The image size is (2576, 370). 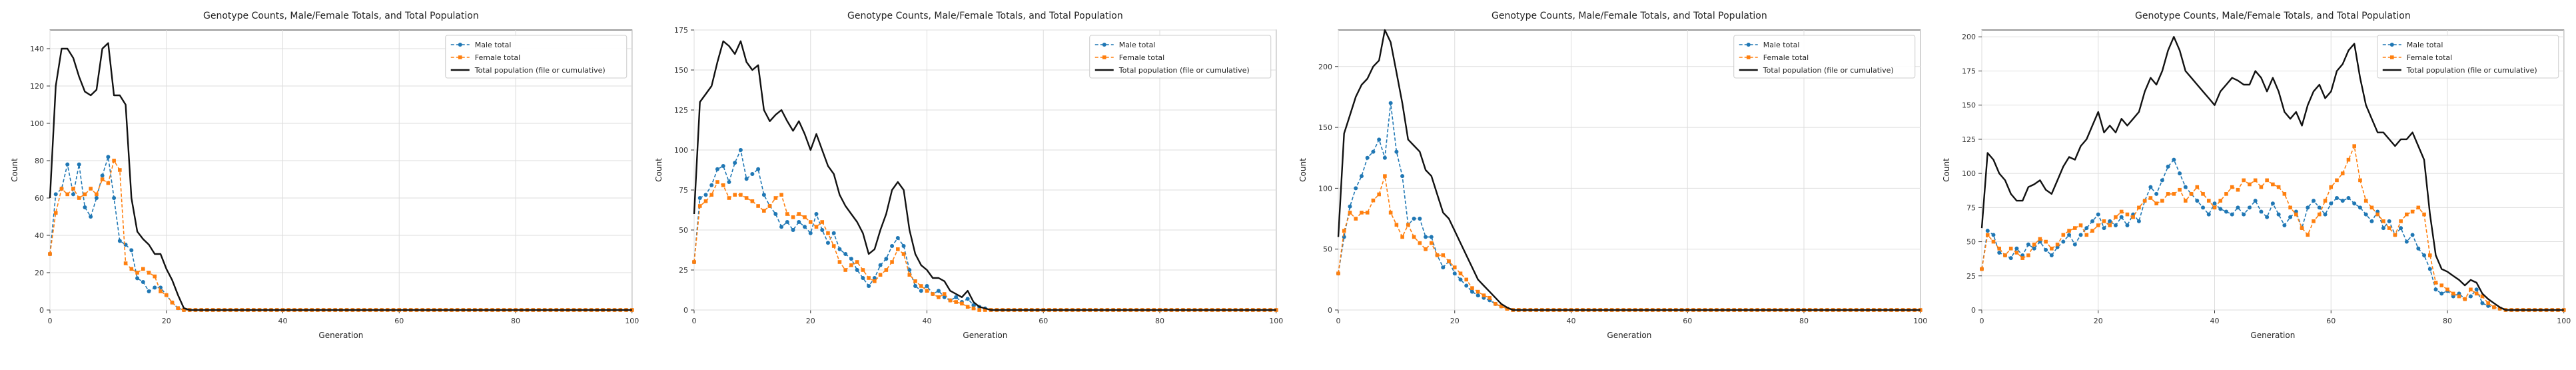 I want to click on y-tick-label: 60, so click(x=40, y=198).